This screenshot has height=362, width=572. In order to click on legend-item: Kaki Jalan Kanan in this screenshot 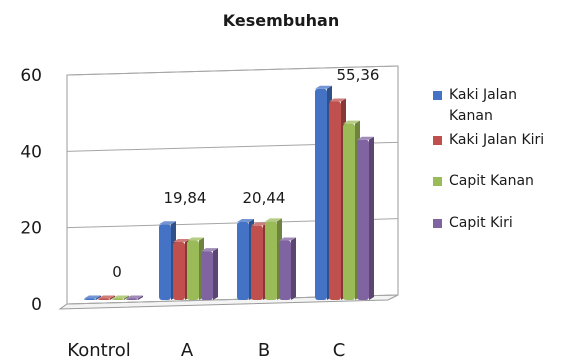, I will do `click(475, 105)`.